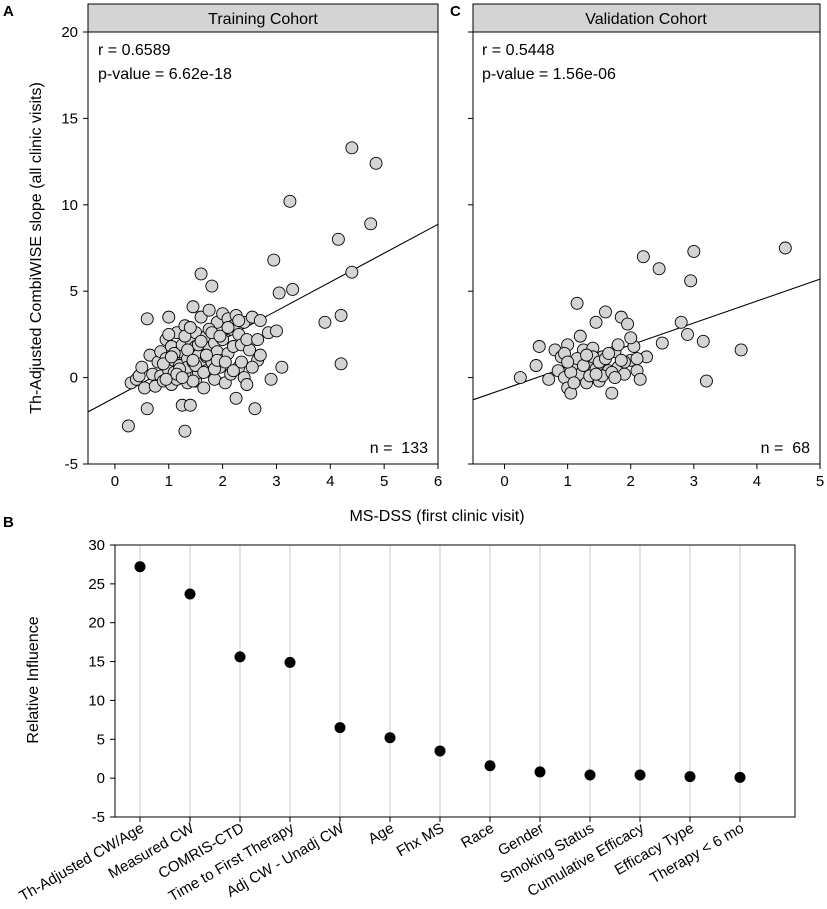 The width and height of the screenshot is (827, 909). What do you see at coordinates (101, 739) in the screenshot?
I see `panel-b-y-tick-label: 5` at bounding box center [101, 739].